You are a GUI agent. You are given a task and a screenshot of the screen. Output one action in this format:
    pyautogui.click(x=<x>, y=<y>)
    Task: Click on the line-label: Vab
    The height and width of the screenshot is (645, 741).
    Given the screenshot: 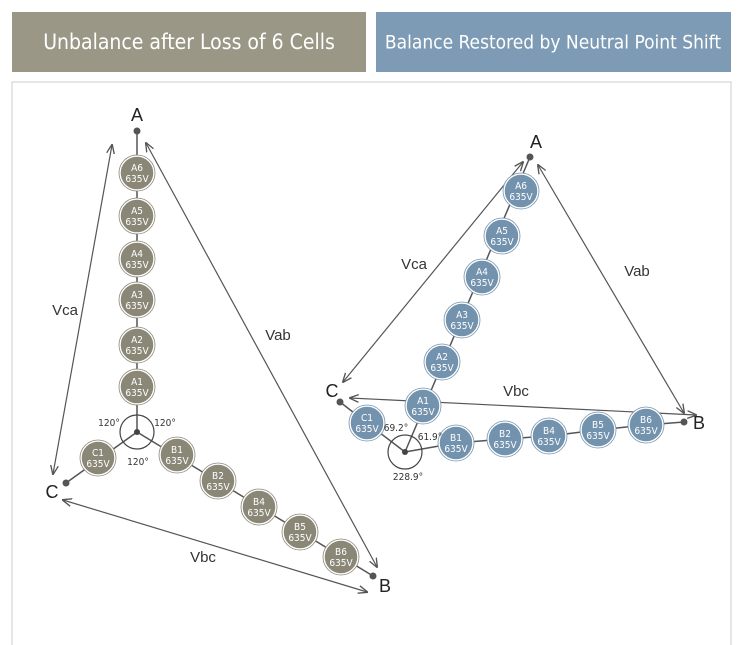 What is the action you would take?
    pyautogui.click(x=278, y=335)
    